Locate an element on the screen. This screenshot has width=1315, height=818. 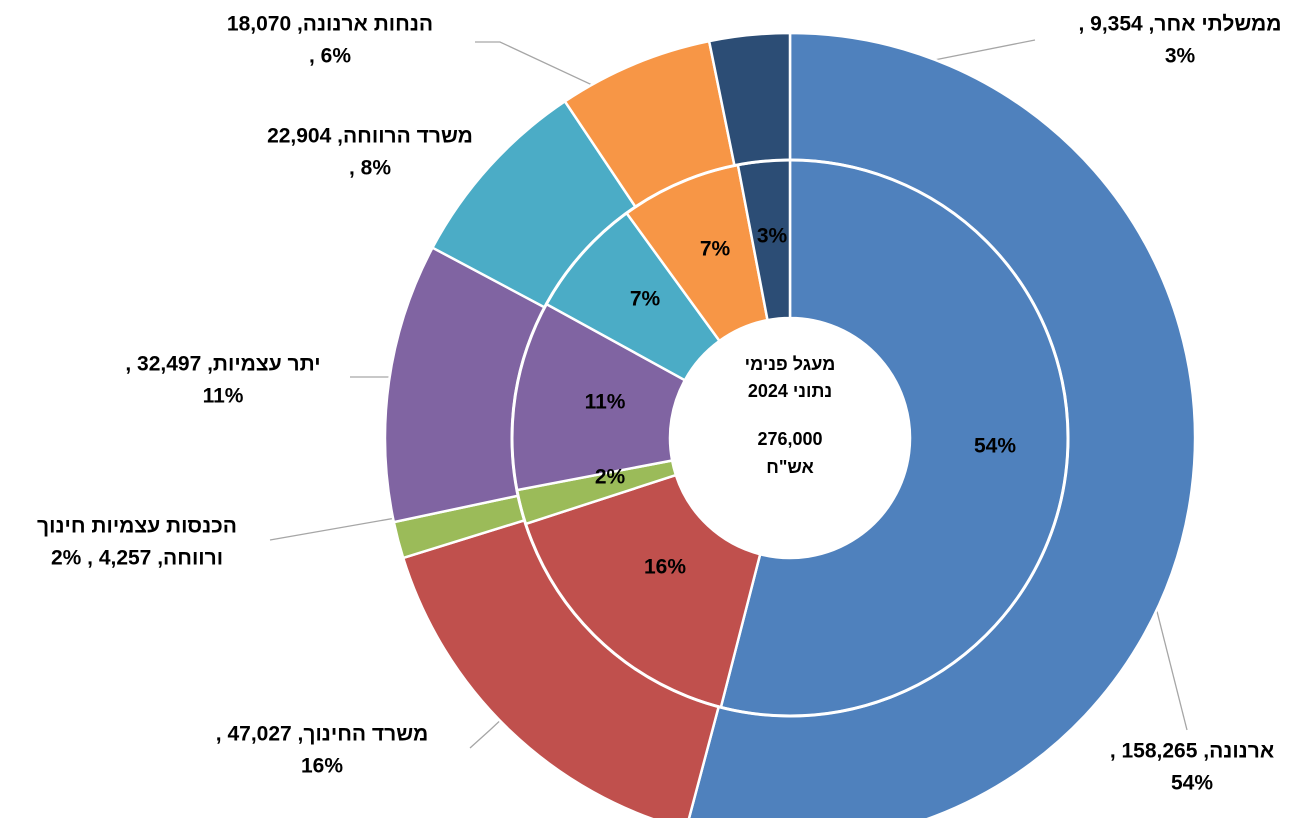
center-annotation: מעגל פנימי is located at coordinates (790, 364).